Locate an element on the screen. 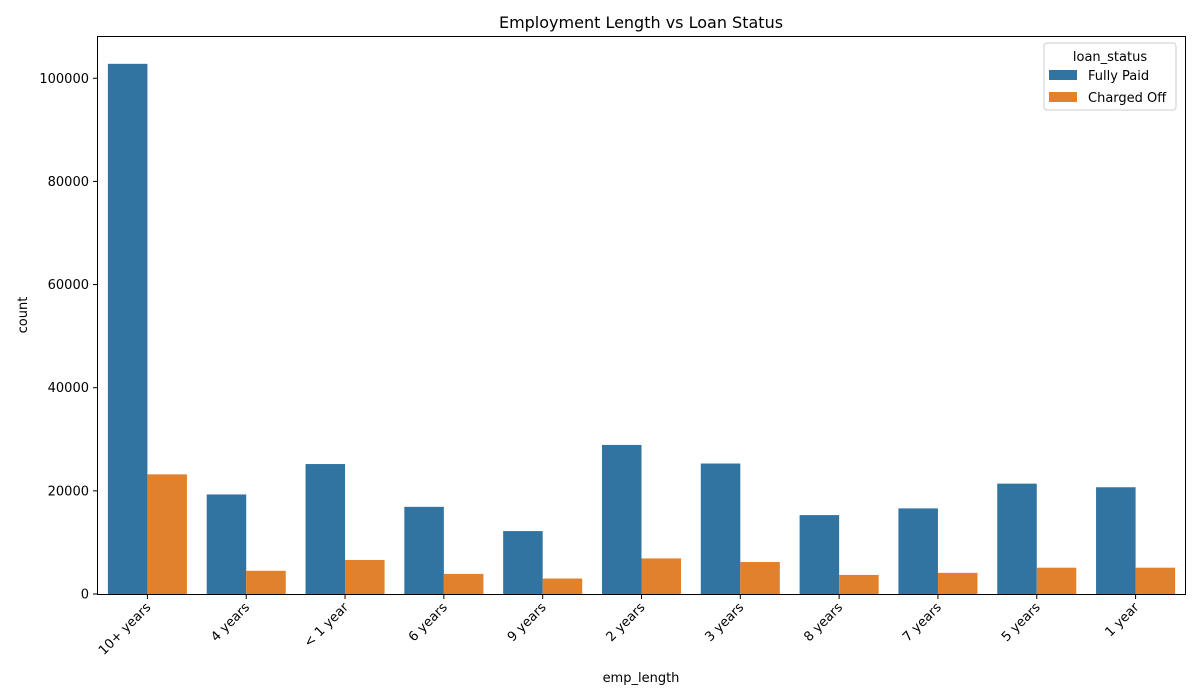 The width and height of the screenshot is (1200, 700). y-tick-label: 40000 is located at coordinates (68, 388).